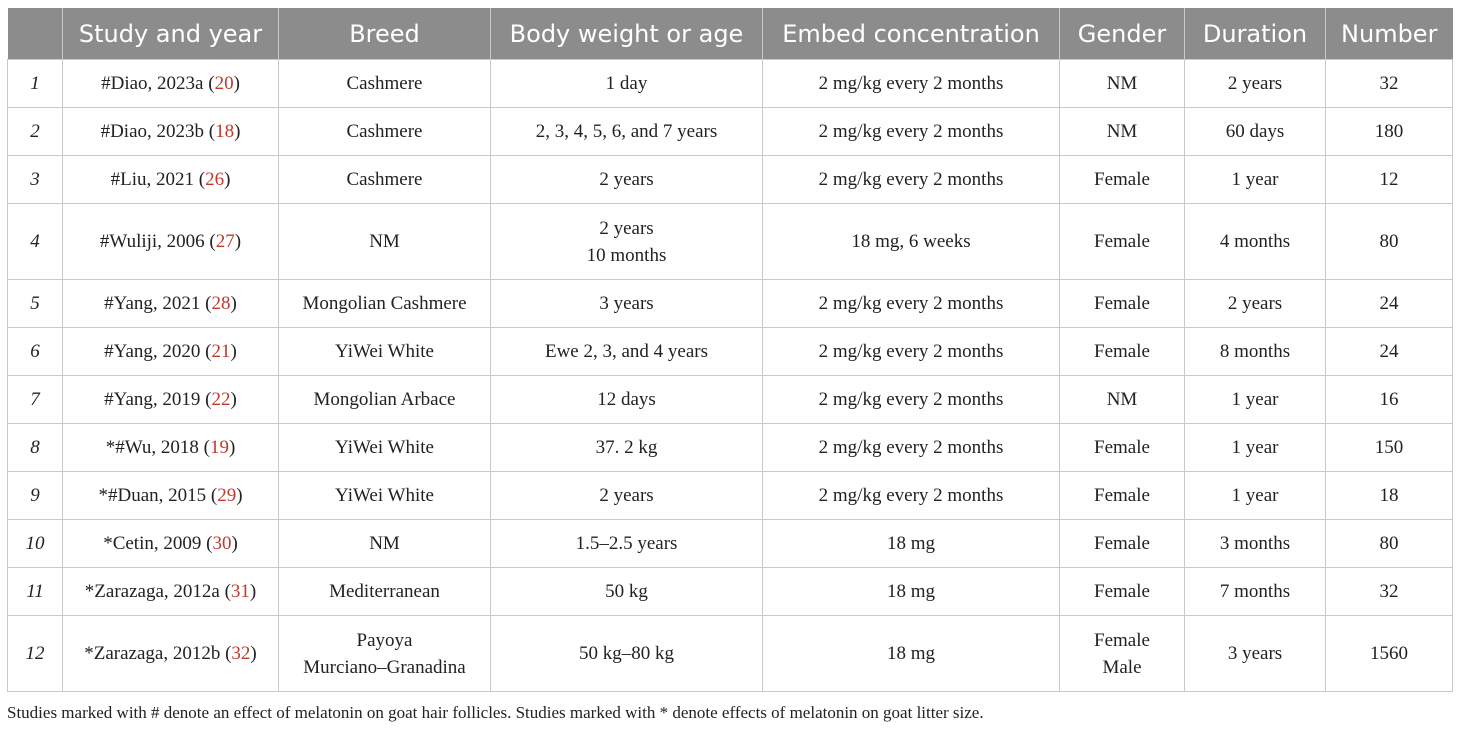  I want to click on number-cell: 12, so click(1389, 179).